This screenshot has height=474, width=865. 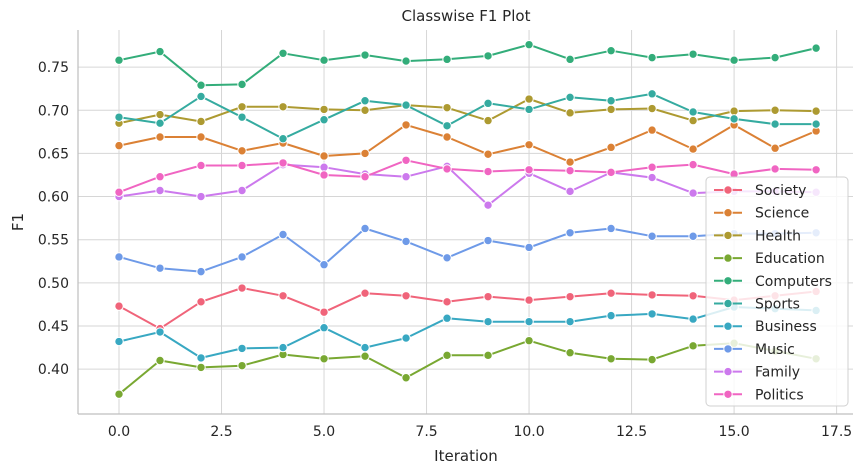 I want to click on legend-item-sports: Sports, so click(x=757, y=305).